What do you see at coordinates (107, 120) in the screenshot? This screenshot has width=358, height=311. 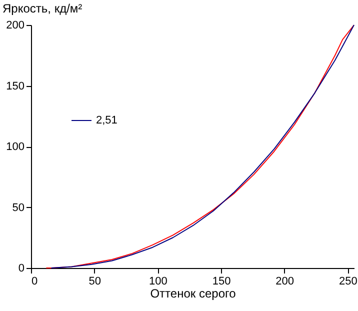 I see `legend-label: 2,51` at bounding box center [107, 120].